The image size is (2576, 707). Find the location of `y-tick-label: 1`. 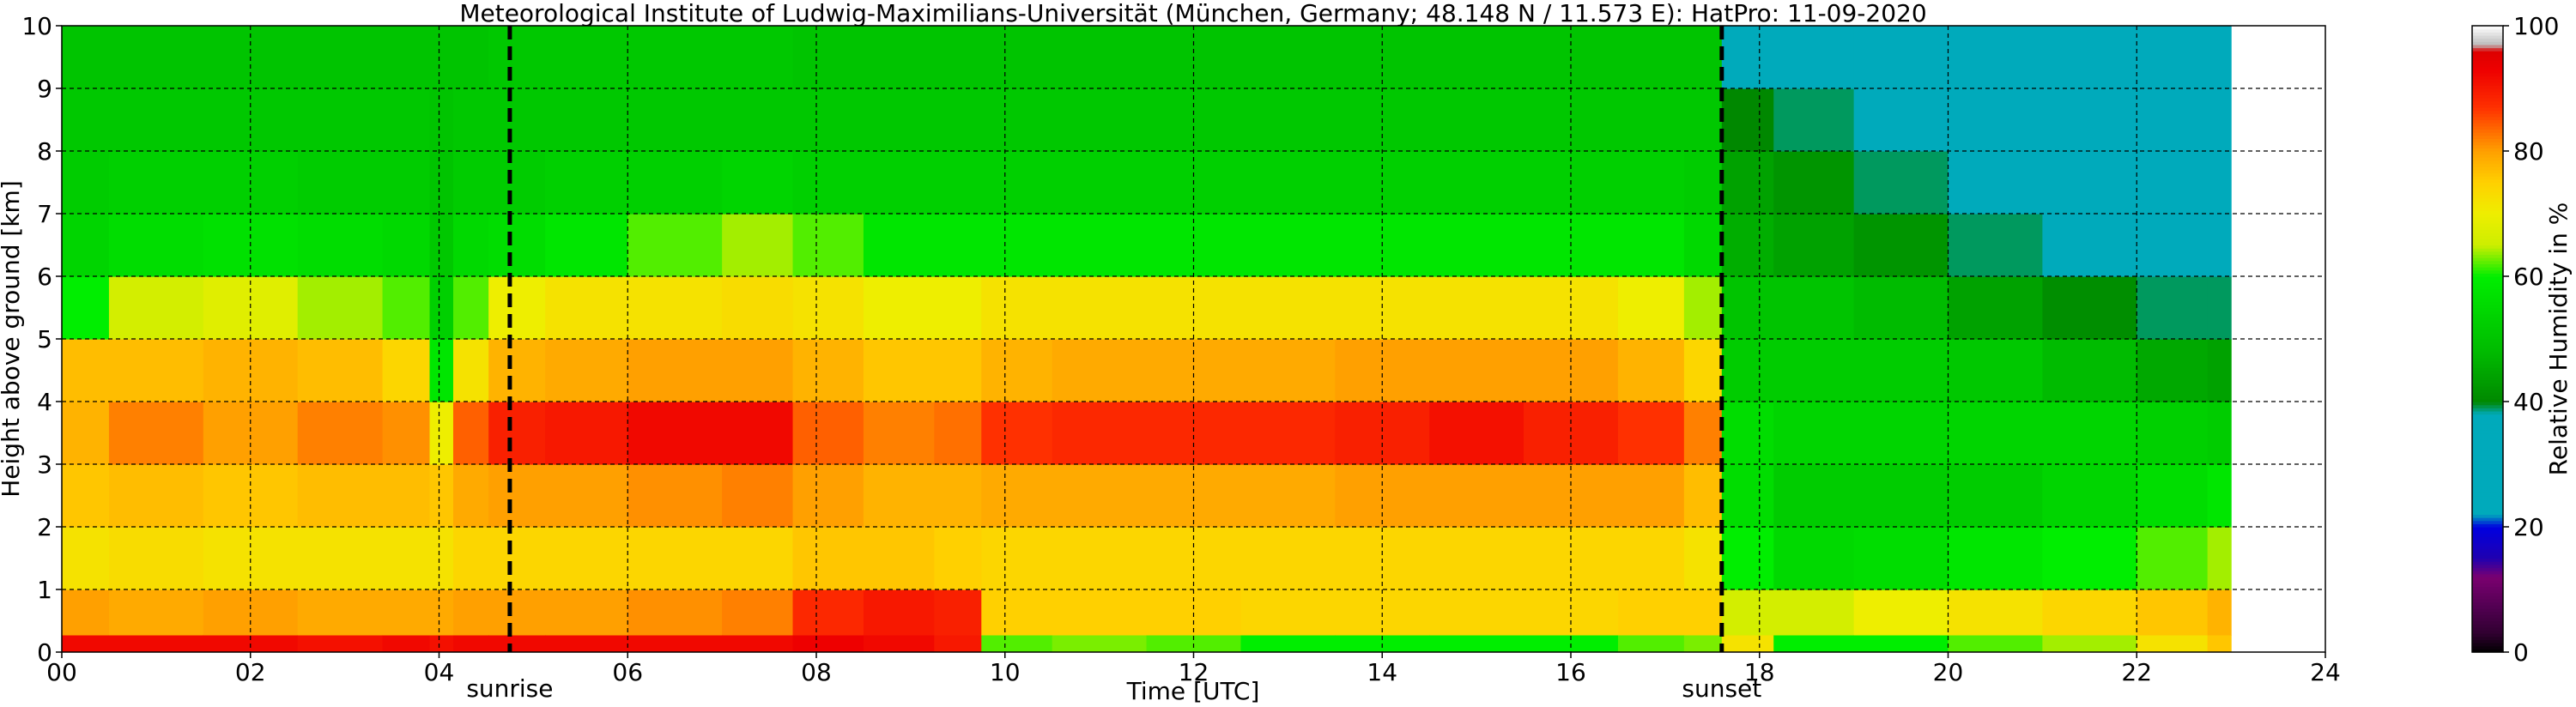

y-tick-label: 1 is located at coordinates (44, 590).